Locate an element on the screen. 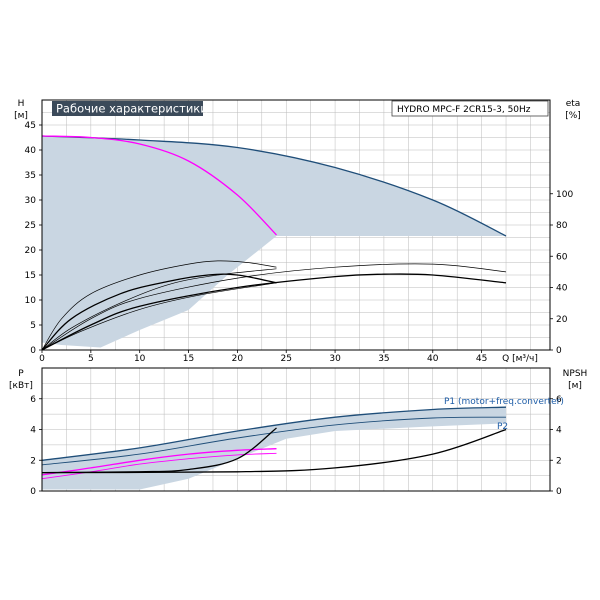 Image resolution: width=600 pixels, height=600 pixels. x-tick-label: 25 is located at coordinates (286, 359).